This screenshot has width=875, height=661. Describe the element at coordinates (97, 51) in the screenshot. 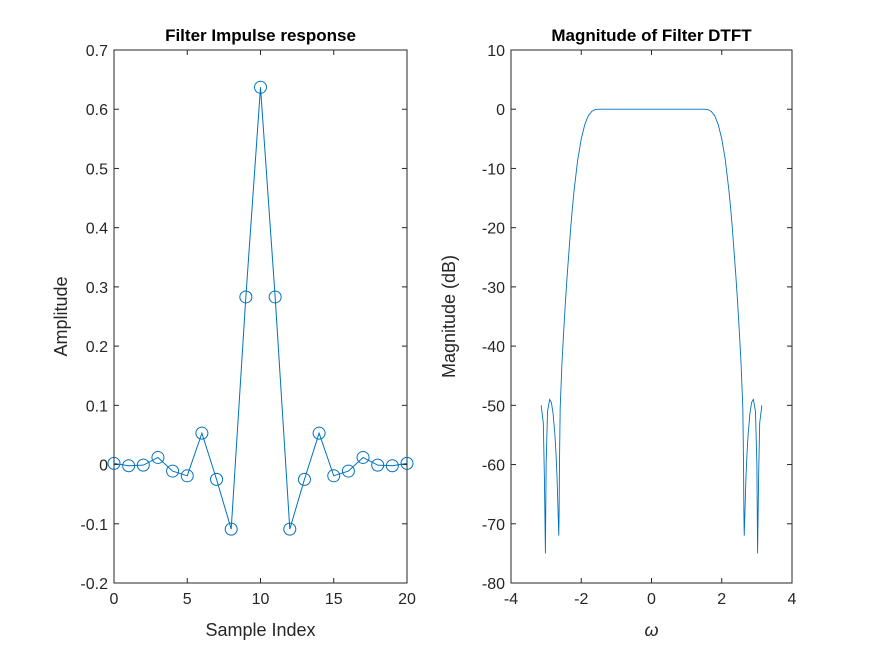

I see `left-y-tick-label: 0.7` at that location.